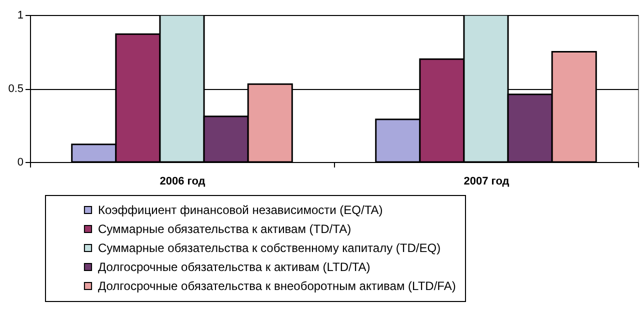 This screenshot has height=323, width=644. What do you see at coordinates (20, 162) in the screenshot?
I see `y-tick-label: 0` at bounding box center [20, 162].